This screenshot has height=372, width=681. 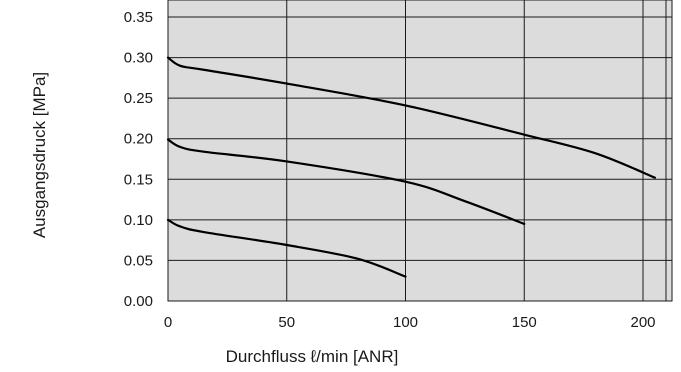 What do you see at coordinates (138, 58) in the screenshot?
I see `y-tick-label: 0.30` at bounding box center [138, 58].